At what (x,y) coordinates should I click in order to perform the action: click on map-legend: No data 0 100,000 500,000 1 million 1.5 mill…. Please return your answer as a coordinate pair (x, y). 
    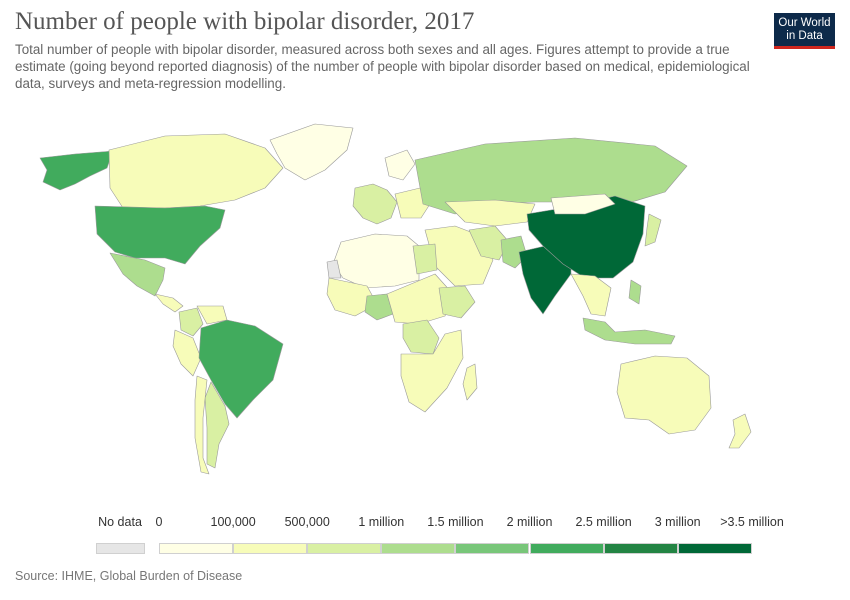
    Looking at the image, I should click on (425, 535).